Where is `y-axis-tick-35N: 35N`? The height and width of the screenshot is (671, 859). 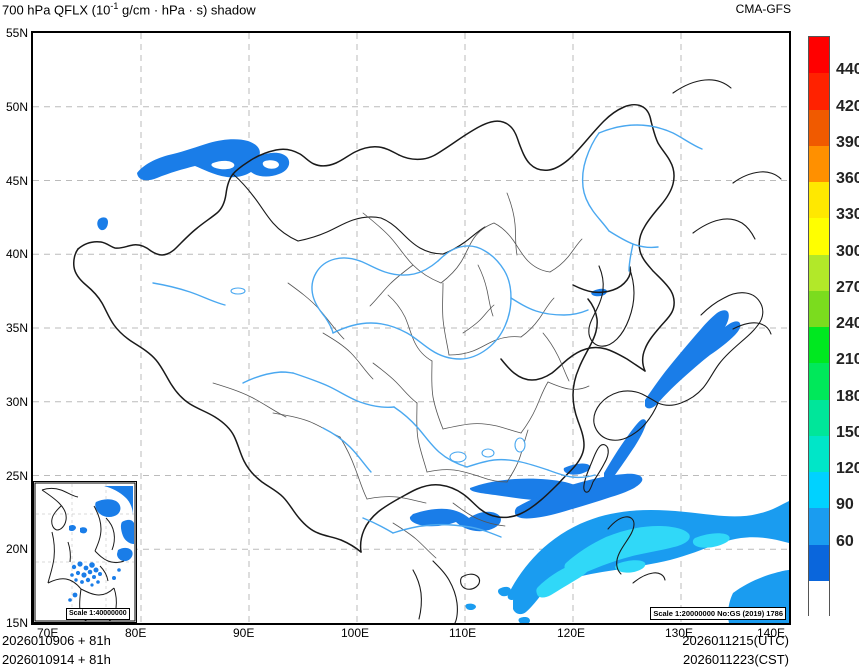
y-axis-tick-35N: 35N is located at coordinates (16, 328).